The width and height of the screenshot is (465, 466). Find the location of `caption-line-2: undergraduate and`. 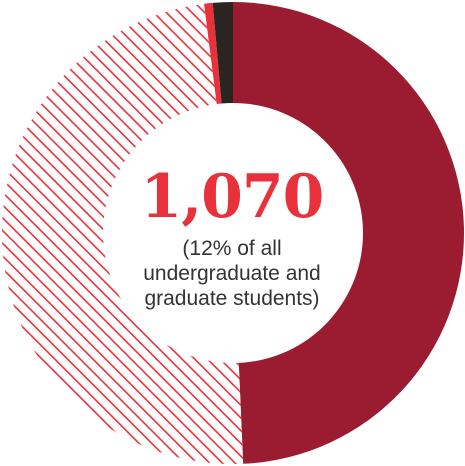

caption-line-2: undergraduate and is located at coordinates (232, 273).